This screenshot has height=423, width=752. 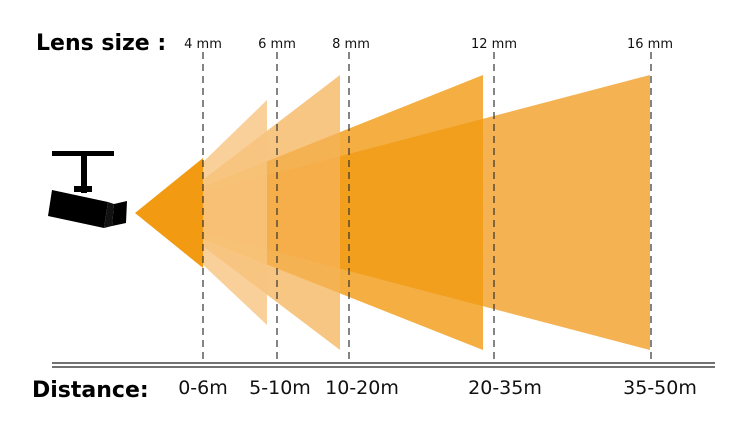 What do you see at coordinates (660, 388) in the screenshot?
I see `distance-label: 35-50m` at bounding box center [660, 388].